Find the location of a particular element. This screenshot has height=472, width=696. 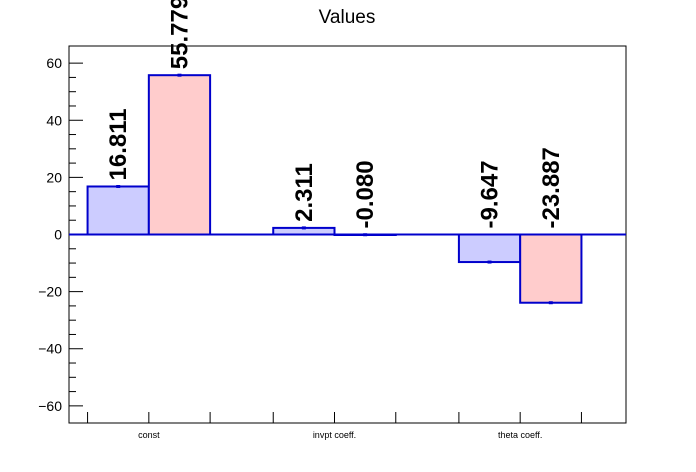

bar-theta-coeff-s2 is located at coordinates (551, 268).